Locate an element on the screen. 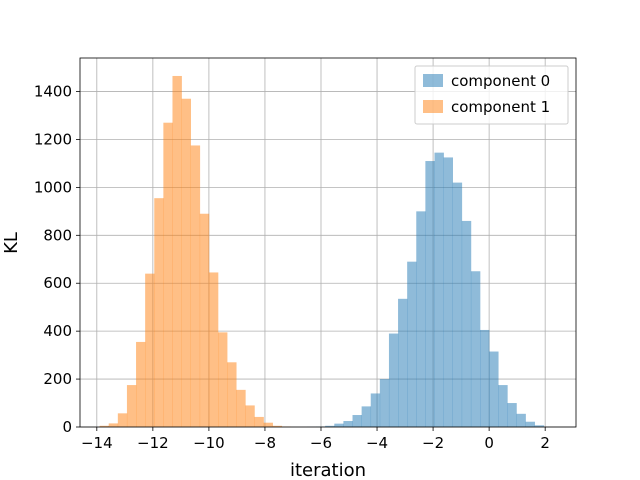  y-tick-label: 1400 is located at coordinates (53, 92).